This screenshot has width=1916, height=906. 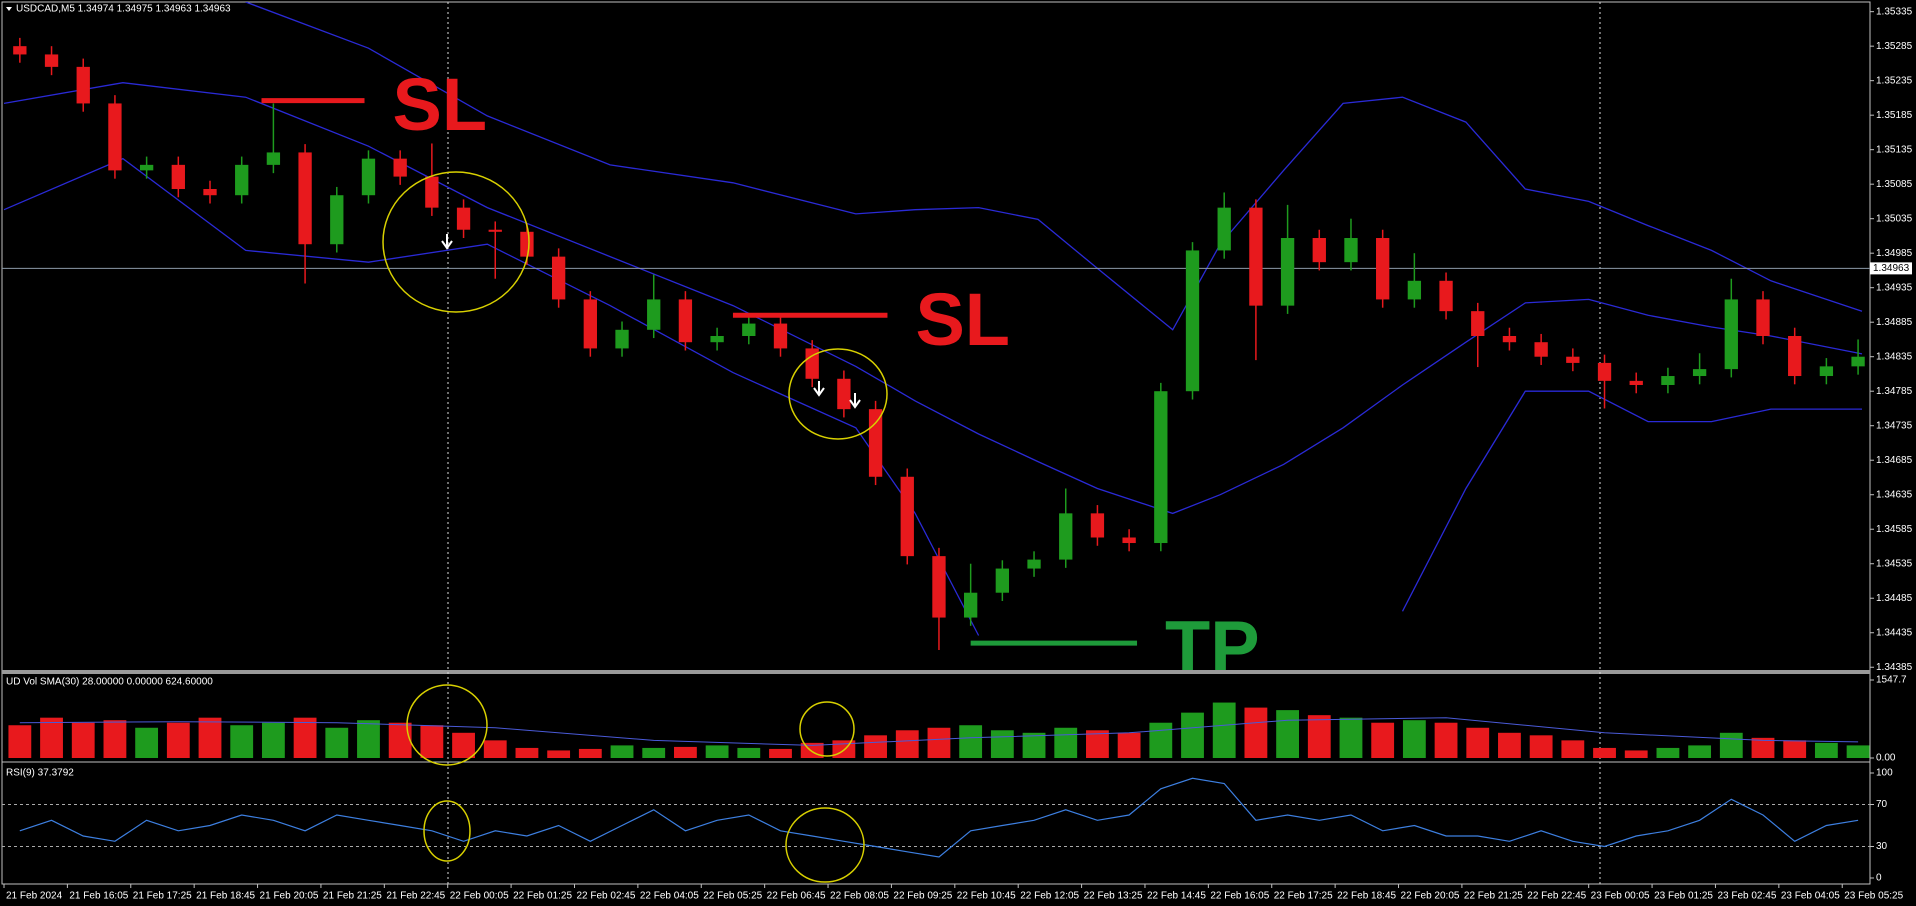 What do you see at coordinates (859, 896) in the screenshot?
I see `x-tick-label: 22 Feb 08:05` at bounding box center [859, 896].